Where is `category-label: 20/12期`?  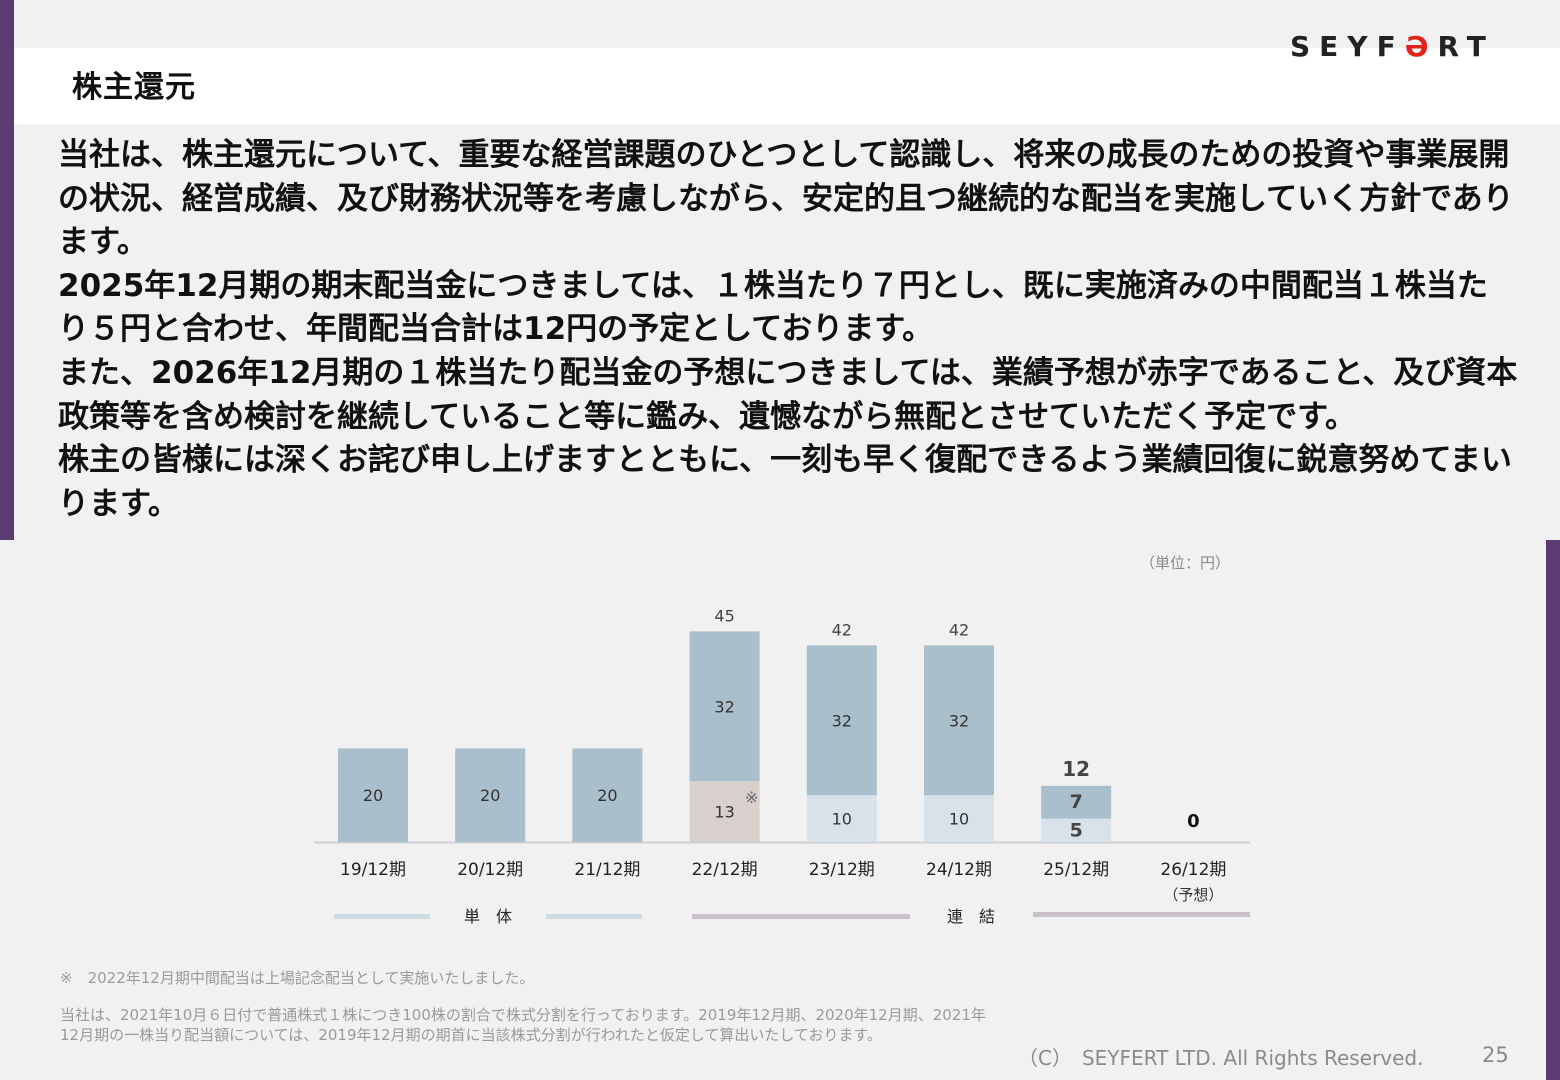
category-label: 20/12期 is located at coordinates (490, 870).